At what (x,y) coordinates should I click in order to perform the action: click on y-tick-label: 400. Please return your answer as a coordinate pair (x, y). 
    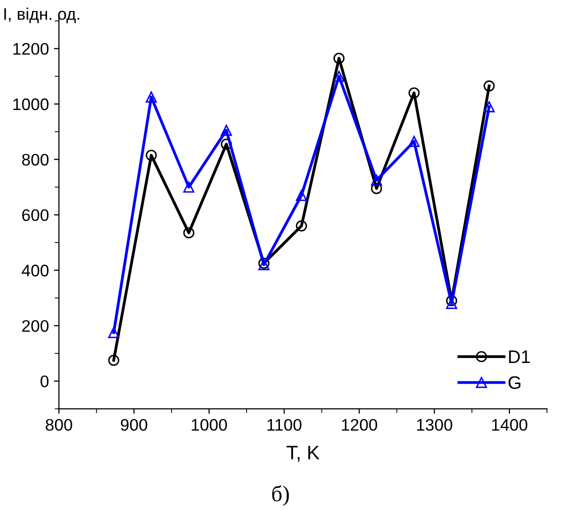
    Looking at the image, I should click on (35, 270).